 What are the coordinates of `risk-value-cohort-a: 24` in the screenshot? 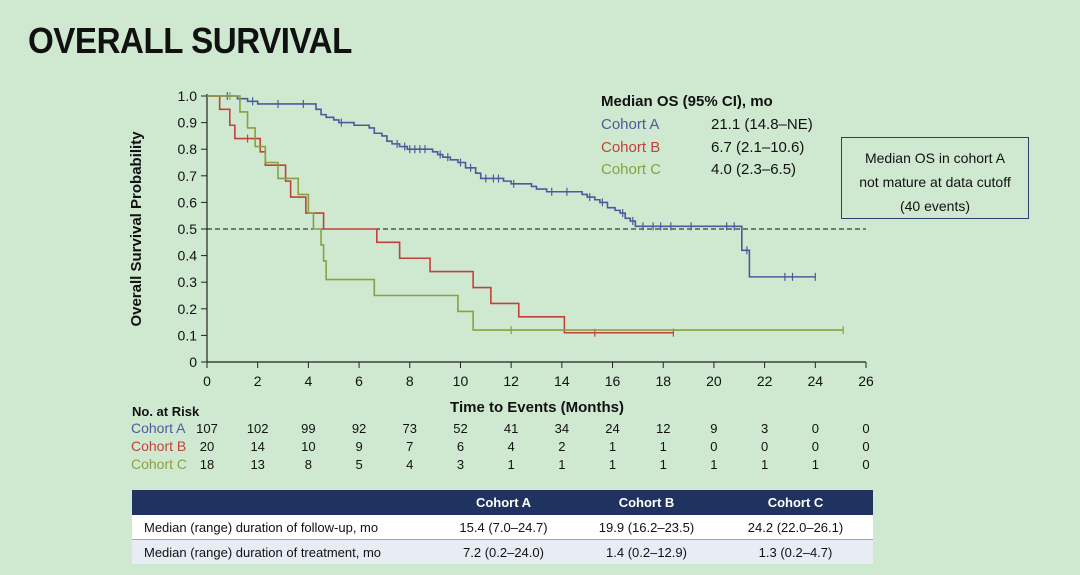 It's located at (612, 428).